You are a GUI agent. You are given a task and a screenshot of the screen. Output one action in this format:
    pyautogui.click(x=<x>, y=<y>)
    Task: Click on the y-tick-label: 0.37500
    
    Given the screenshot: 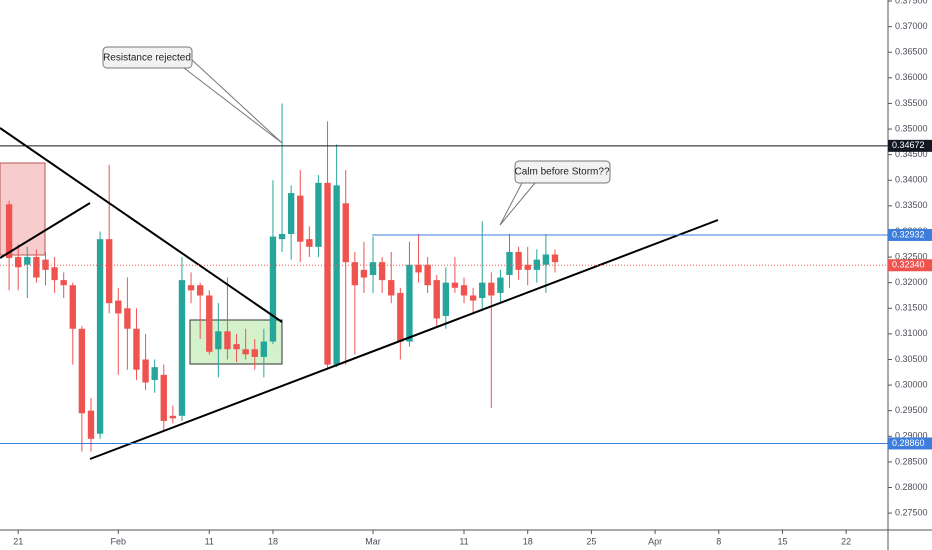 What is the action you would take?
    pyautogui.click(x=911, y=2)
    